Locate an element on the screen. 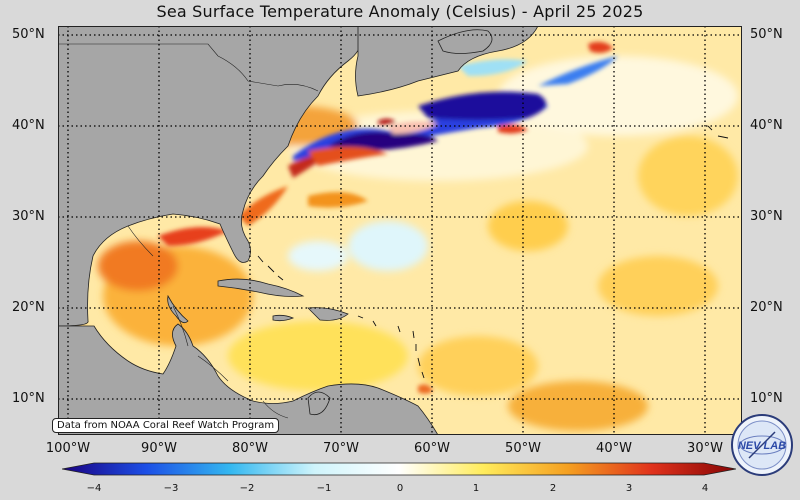 This screenshot has width=800, height=500. yucatan is located at coordinates (178, 309).